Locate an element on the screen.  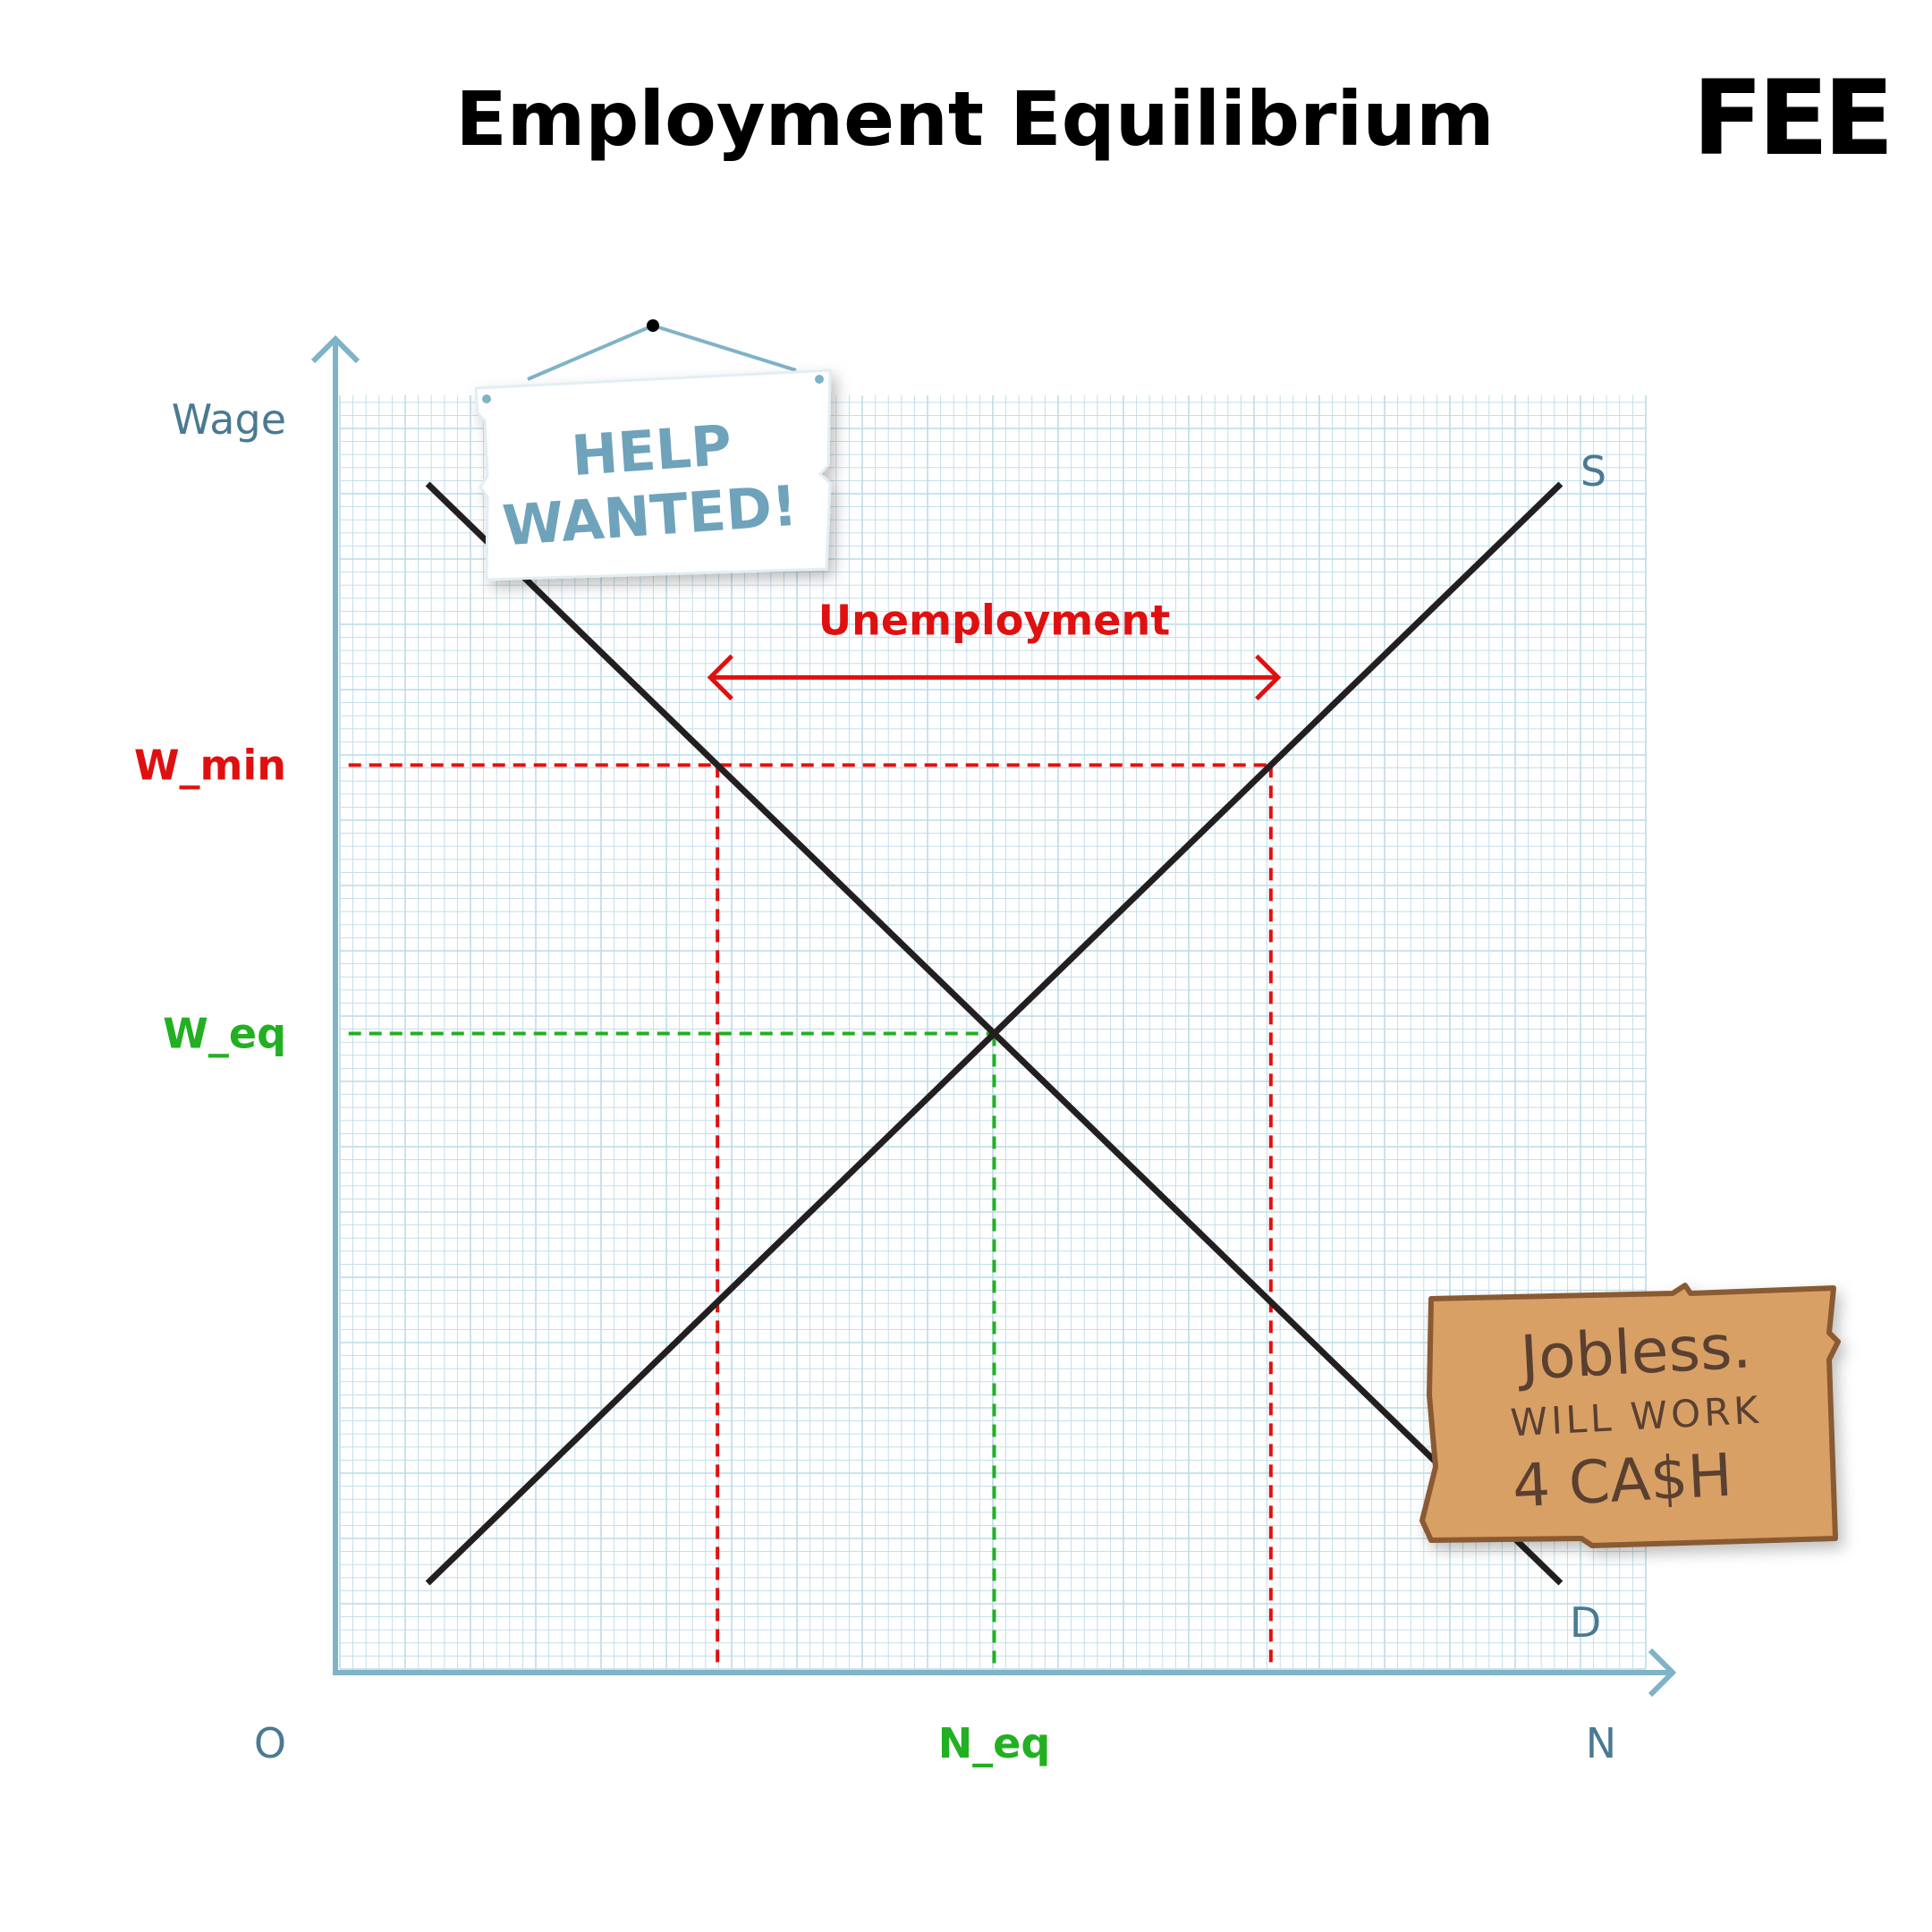
unemployment-annotation is located at coordinates (994, 677).